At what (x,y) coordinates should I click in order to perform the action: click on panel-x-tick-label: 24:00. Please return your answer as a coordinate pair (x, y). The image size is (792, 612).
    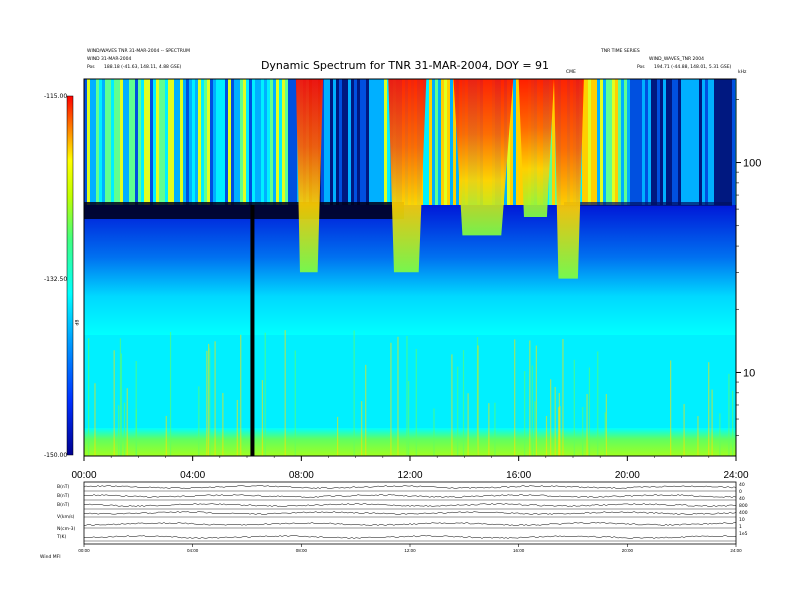
    Looking at the image, I should click on (736, 550).